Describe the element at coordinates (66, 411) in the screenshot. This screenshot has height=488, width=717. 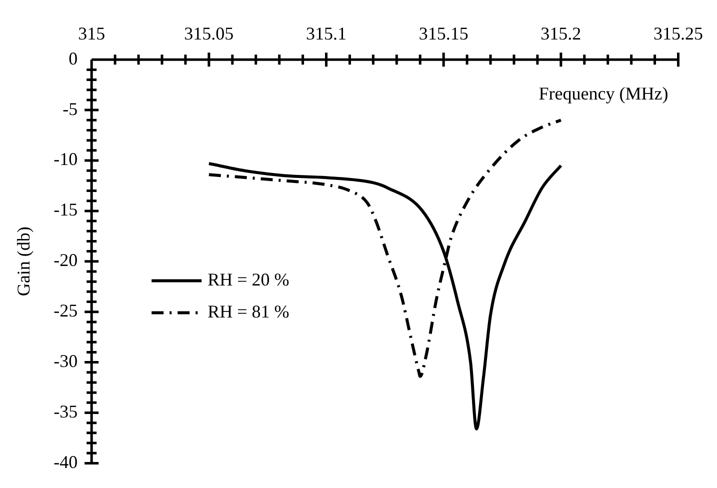
I see `y-tick-label: -35` at that location.